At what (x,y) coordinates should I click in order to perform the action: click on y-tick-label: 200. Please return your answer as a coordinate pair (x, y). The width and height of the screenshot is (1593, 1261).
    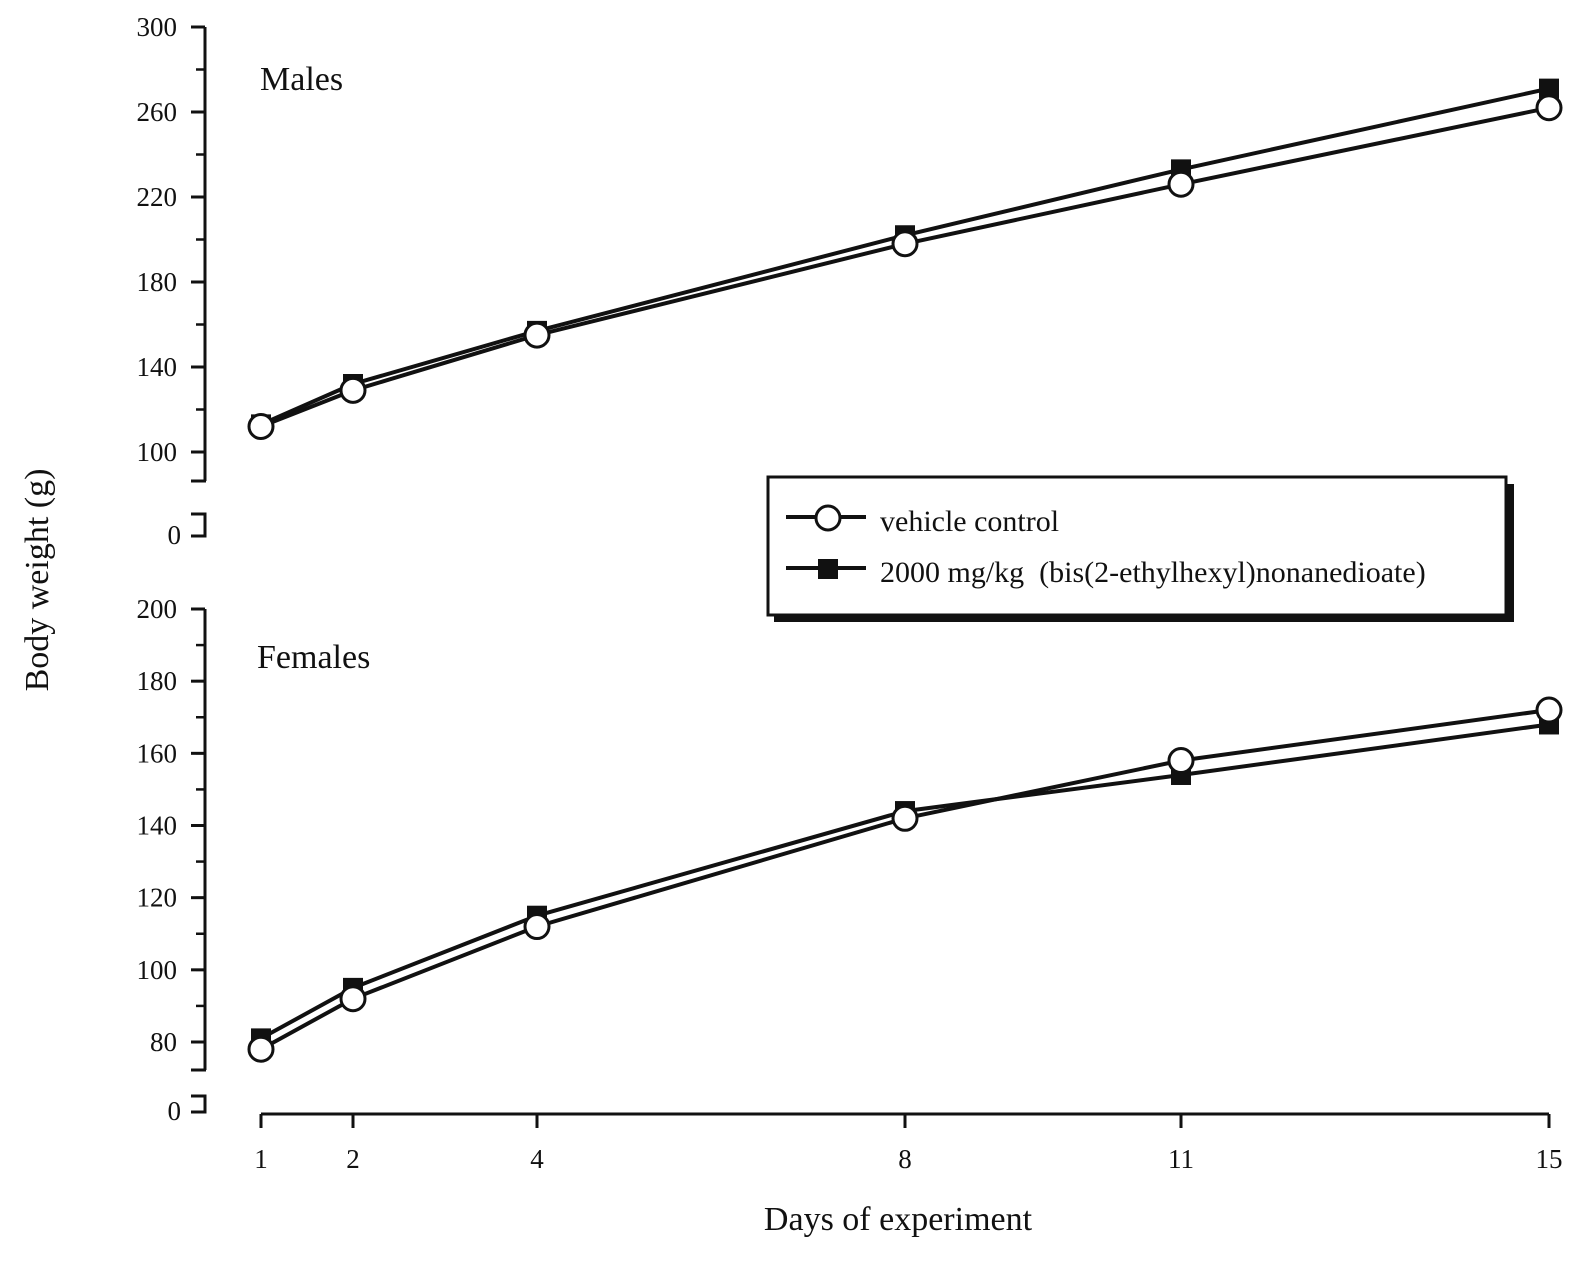
    Looking at the image, I should click on (157, 609).